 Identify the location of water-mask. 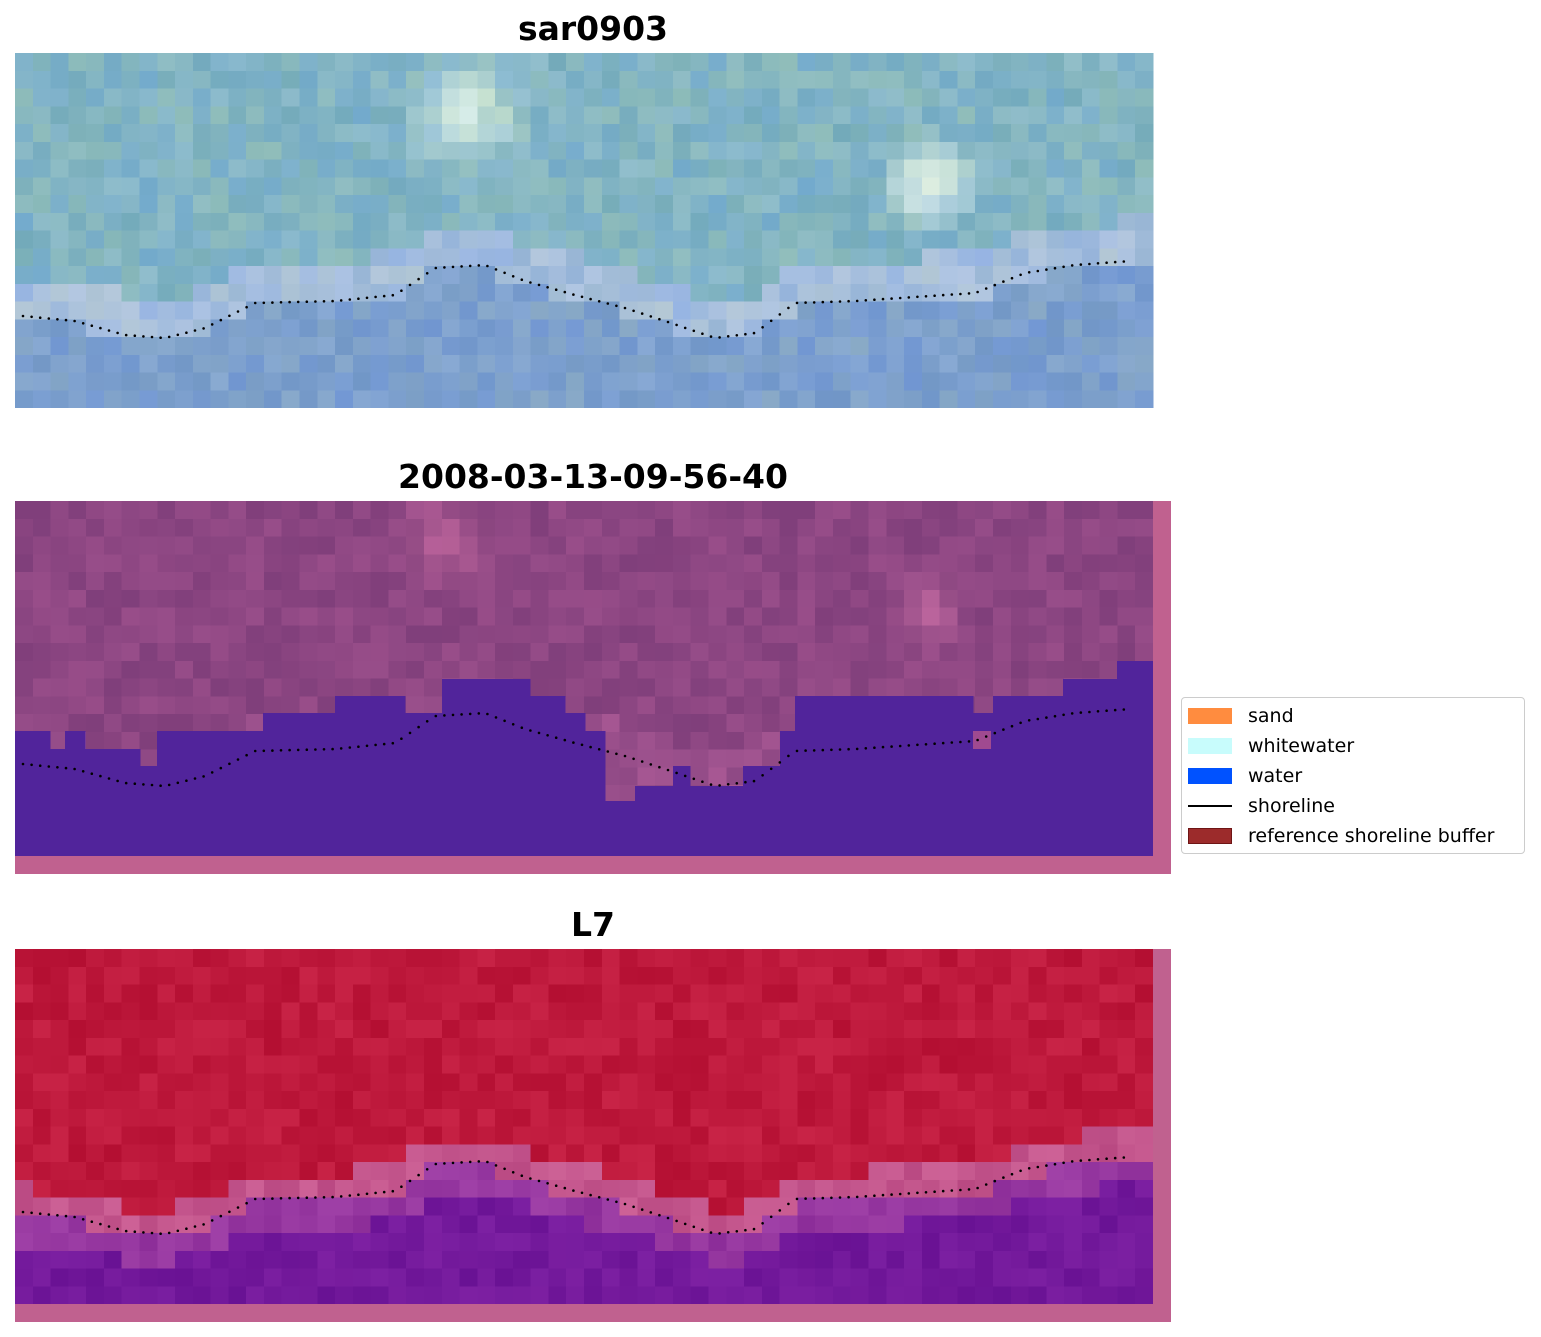
(584, 758).